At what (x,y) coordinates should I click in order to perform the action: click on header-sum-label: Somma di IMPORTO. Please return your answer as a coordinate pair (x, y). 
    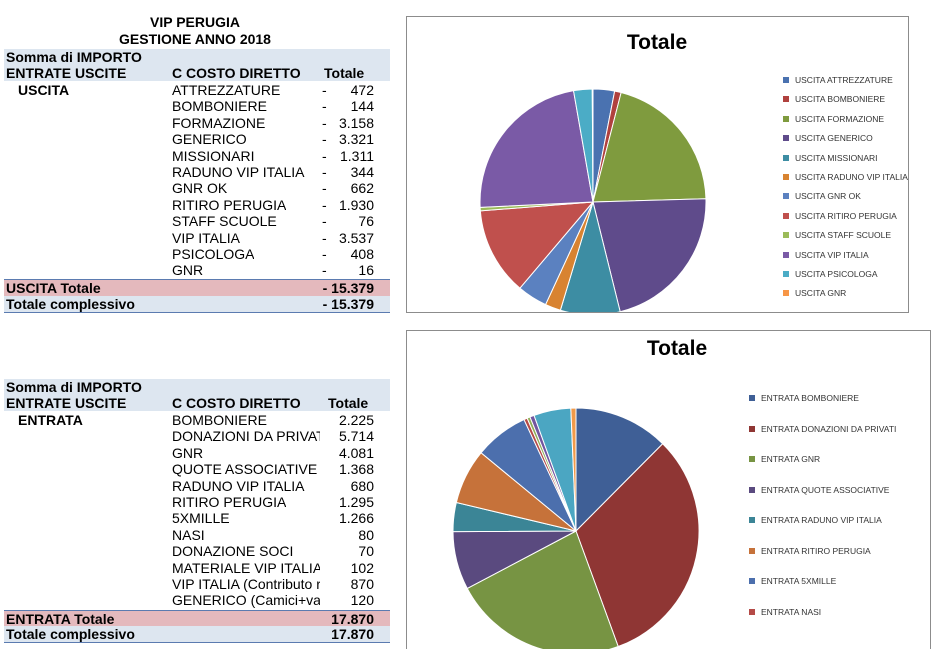
    Looking at the image, I should click on (74, 57).